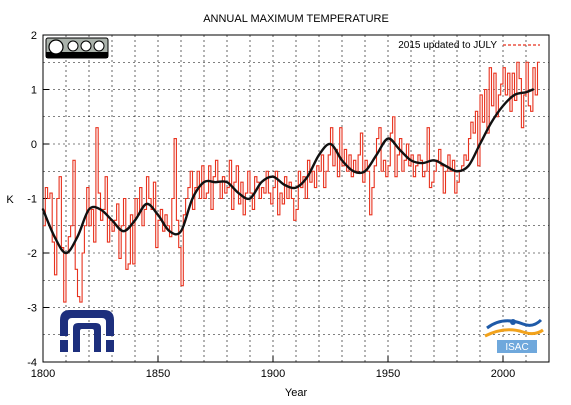 Image resolution: width=571 pixels, height=405 pixels. I want to click on y-tick-label: -4, so click(32, 363).